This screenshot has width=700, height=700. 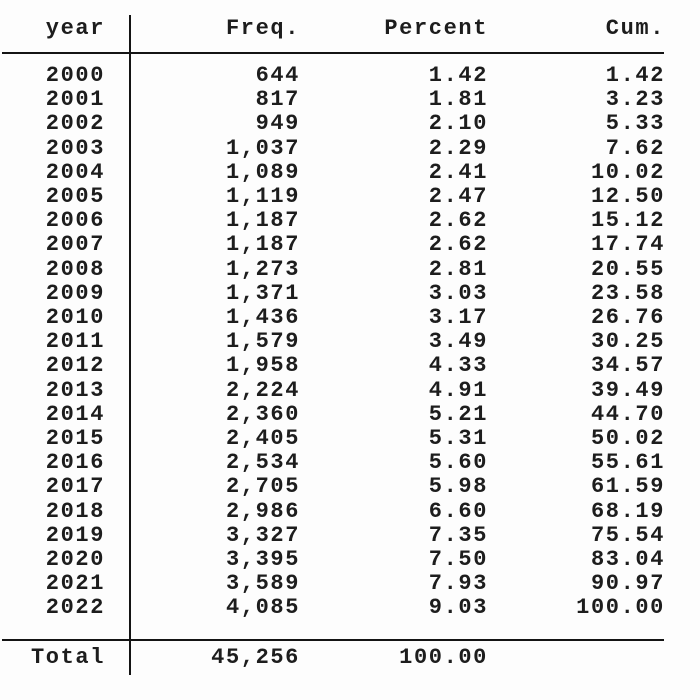 What do you see at coordinates (75, 221) in the screenshot?
I see `year-cell: 2006` at bounding box center [75, 221].